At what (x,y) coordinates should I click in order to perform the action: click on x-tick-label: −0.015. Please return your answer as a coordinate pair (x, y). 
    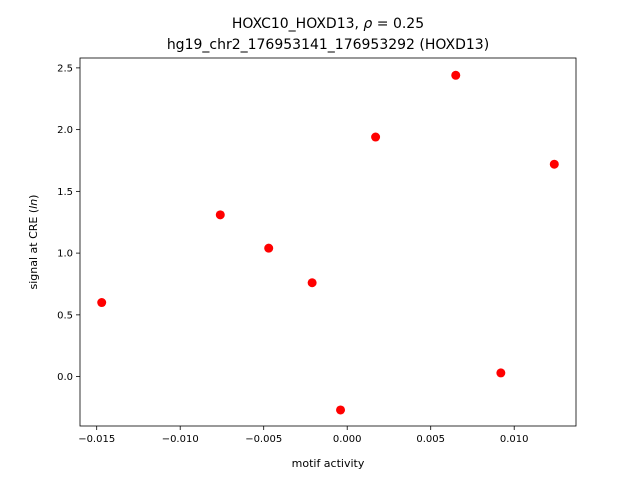
    Looking at the image, I should click on (96, 439).